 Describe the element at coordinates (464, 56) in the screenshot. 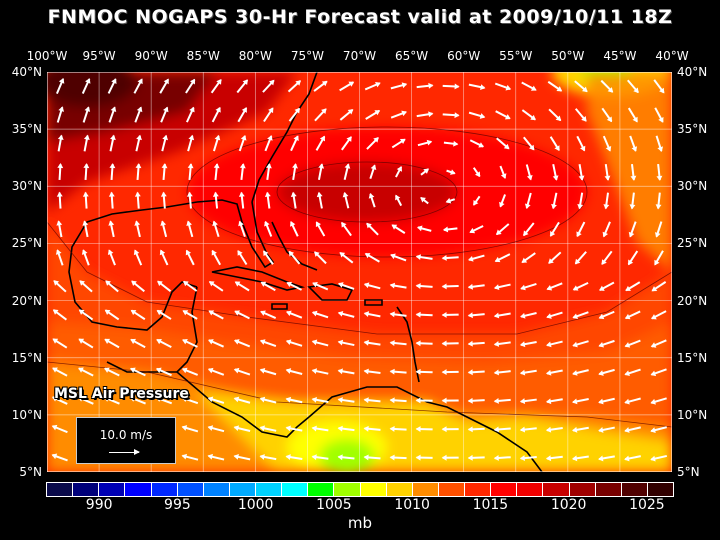

I see `longitude-label: 60°W` at that location.